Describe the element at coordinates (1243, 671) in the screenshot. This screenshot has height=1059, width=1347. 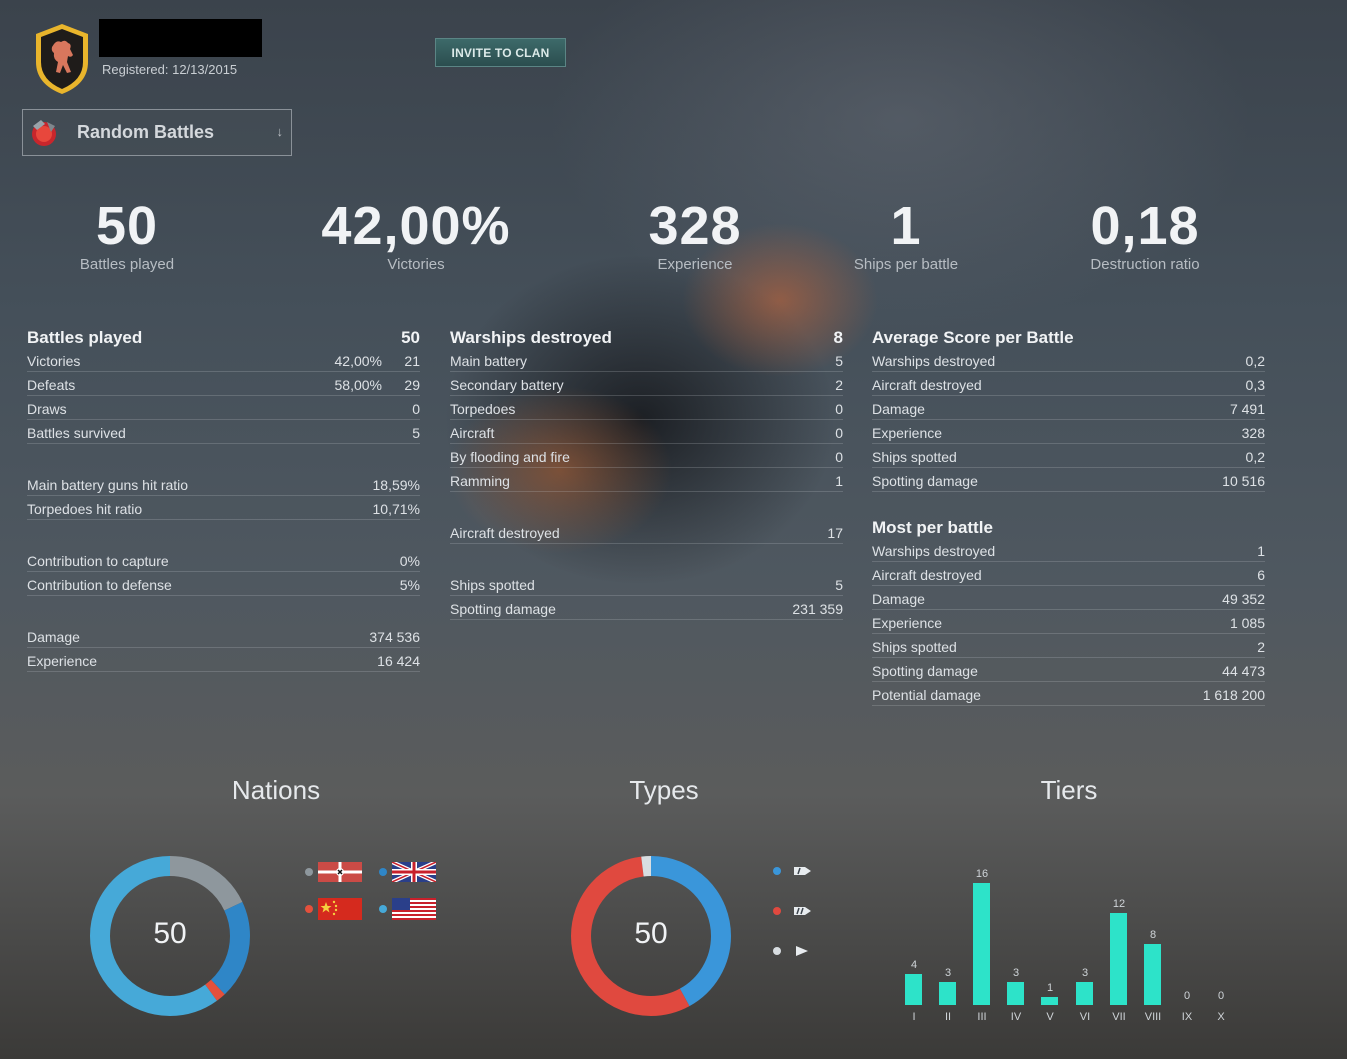
I see `row-value: 44 473` at that location.